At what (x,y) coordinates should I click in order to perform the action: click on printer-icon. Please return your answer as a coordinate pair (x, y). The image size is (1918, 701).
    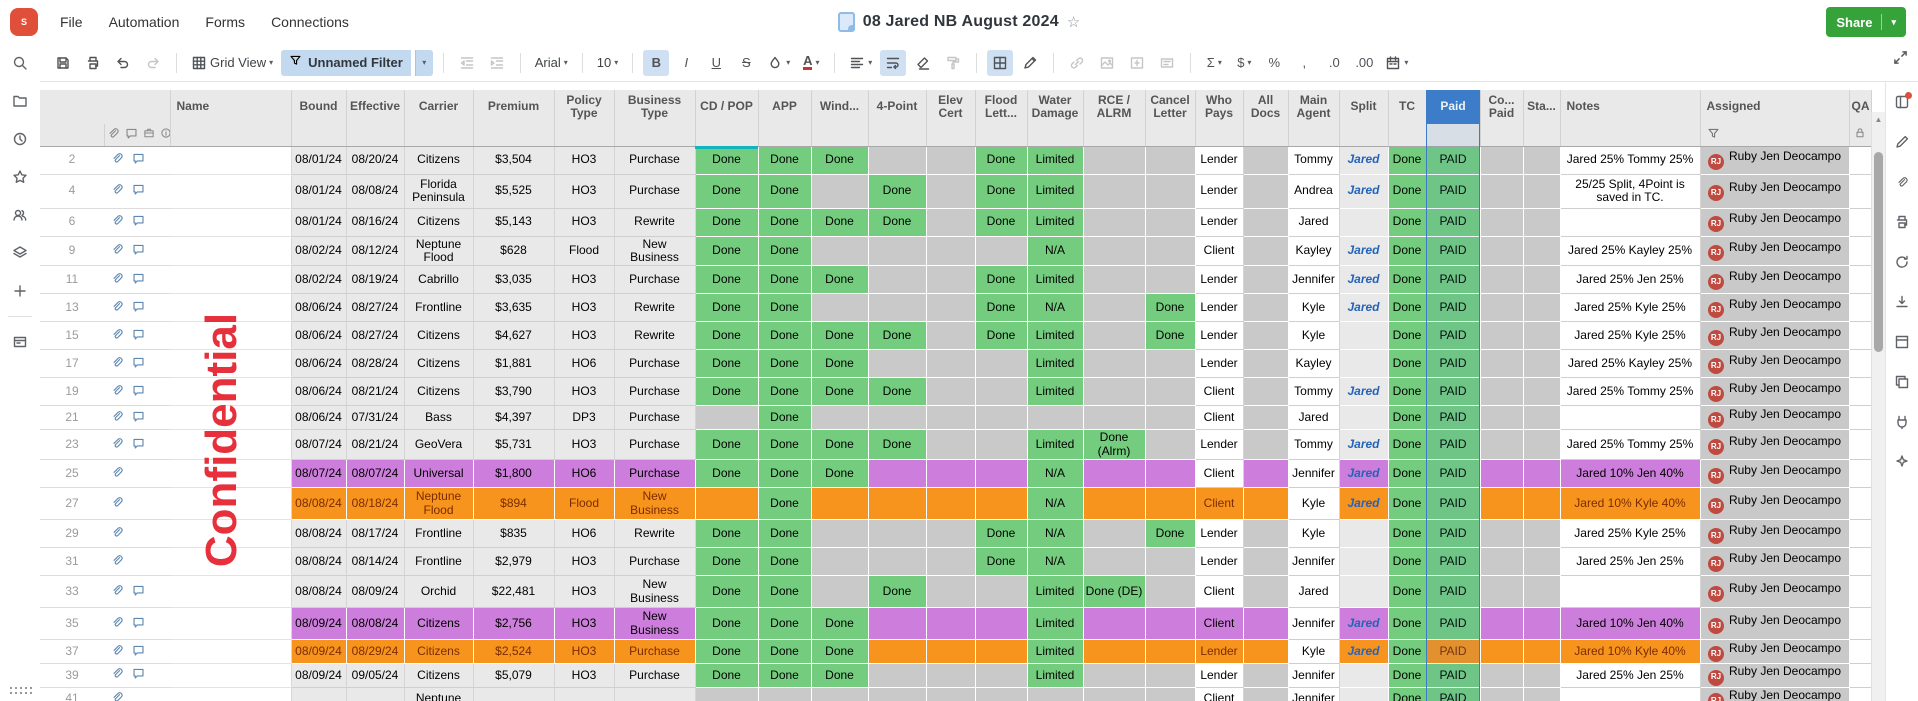
    Looking at the image, I should click on (1902, 222).